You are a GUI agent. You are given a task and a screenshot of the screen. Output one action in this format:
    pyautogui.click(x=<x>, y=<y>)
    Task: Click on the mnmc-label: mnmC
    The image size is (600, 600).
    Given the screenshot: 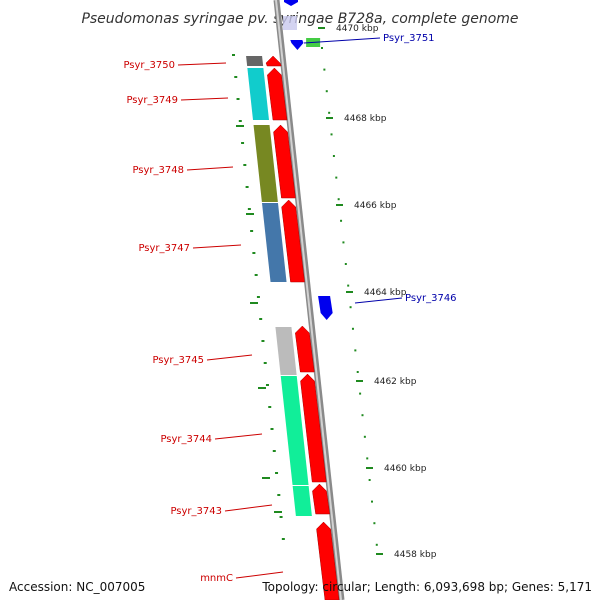 What is the action you would take?
    pyautogui.click(x=216, y=578)
    